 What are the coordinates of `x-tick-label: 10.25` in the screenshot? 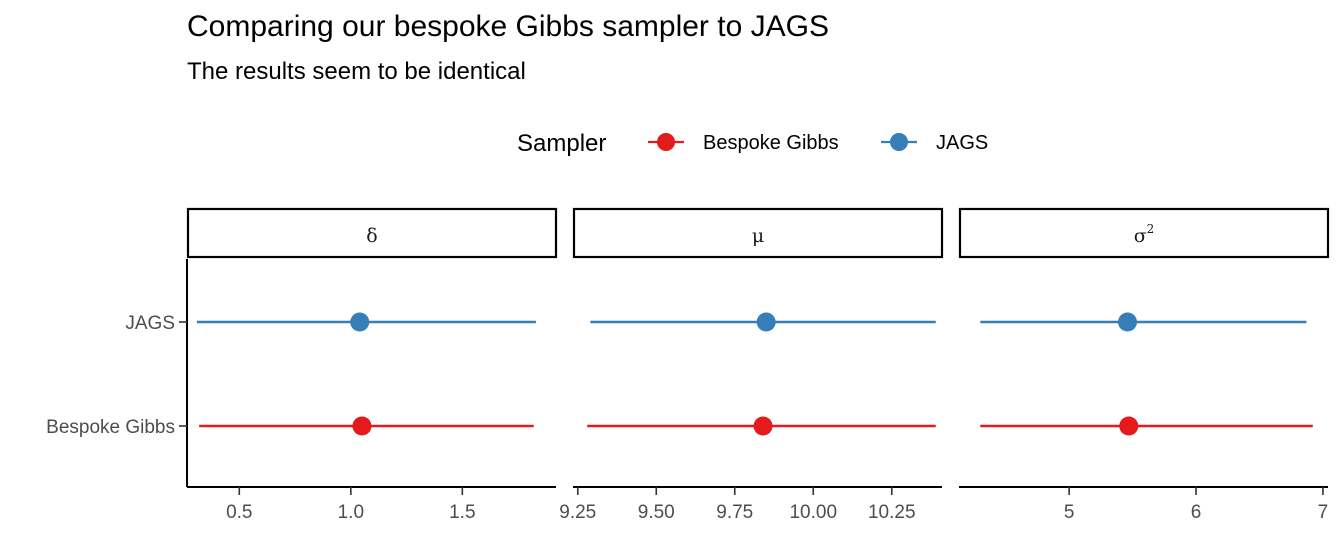 It's located at (892, 512).